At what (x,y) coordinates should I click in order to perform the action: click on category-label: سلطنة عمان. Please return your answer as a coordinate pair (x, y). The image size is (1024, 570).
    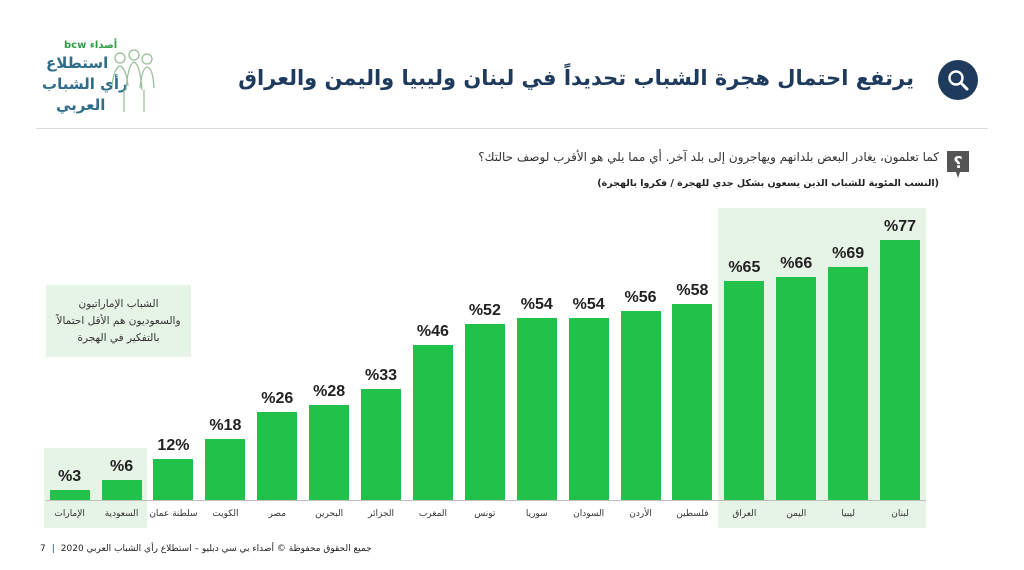
    Looking at the image, I should click on (173, 514).